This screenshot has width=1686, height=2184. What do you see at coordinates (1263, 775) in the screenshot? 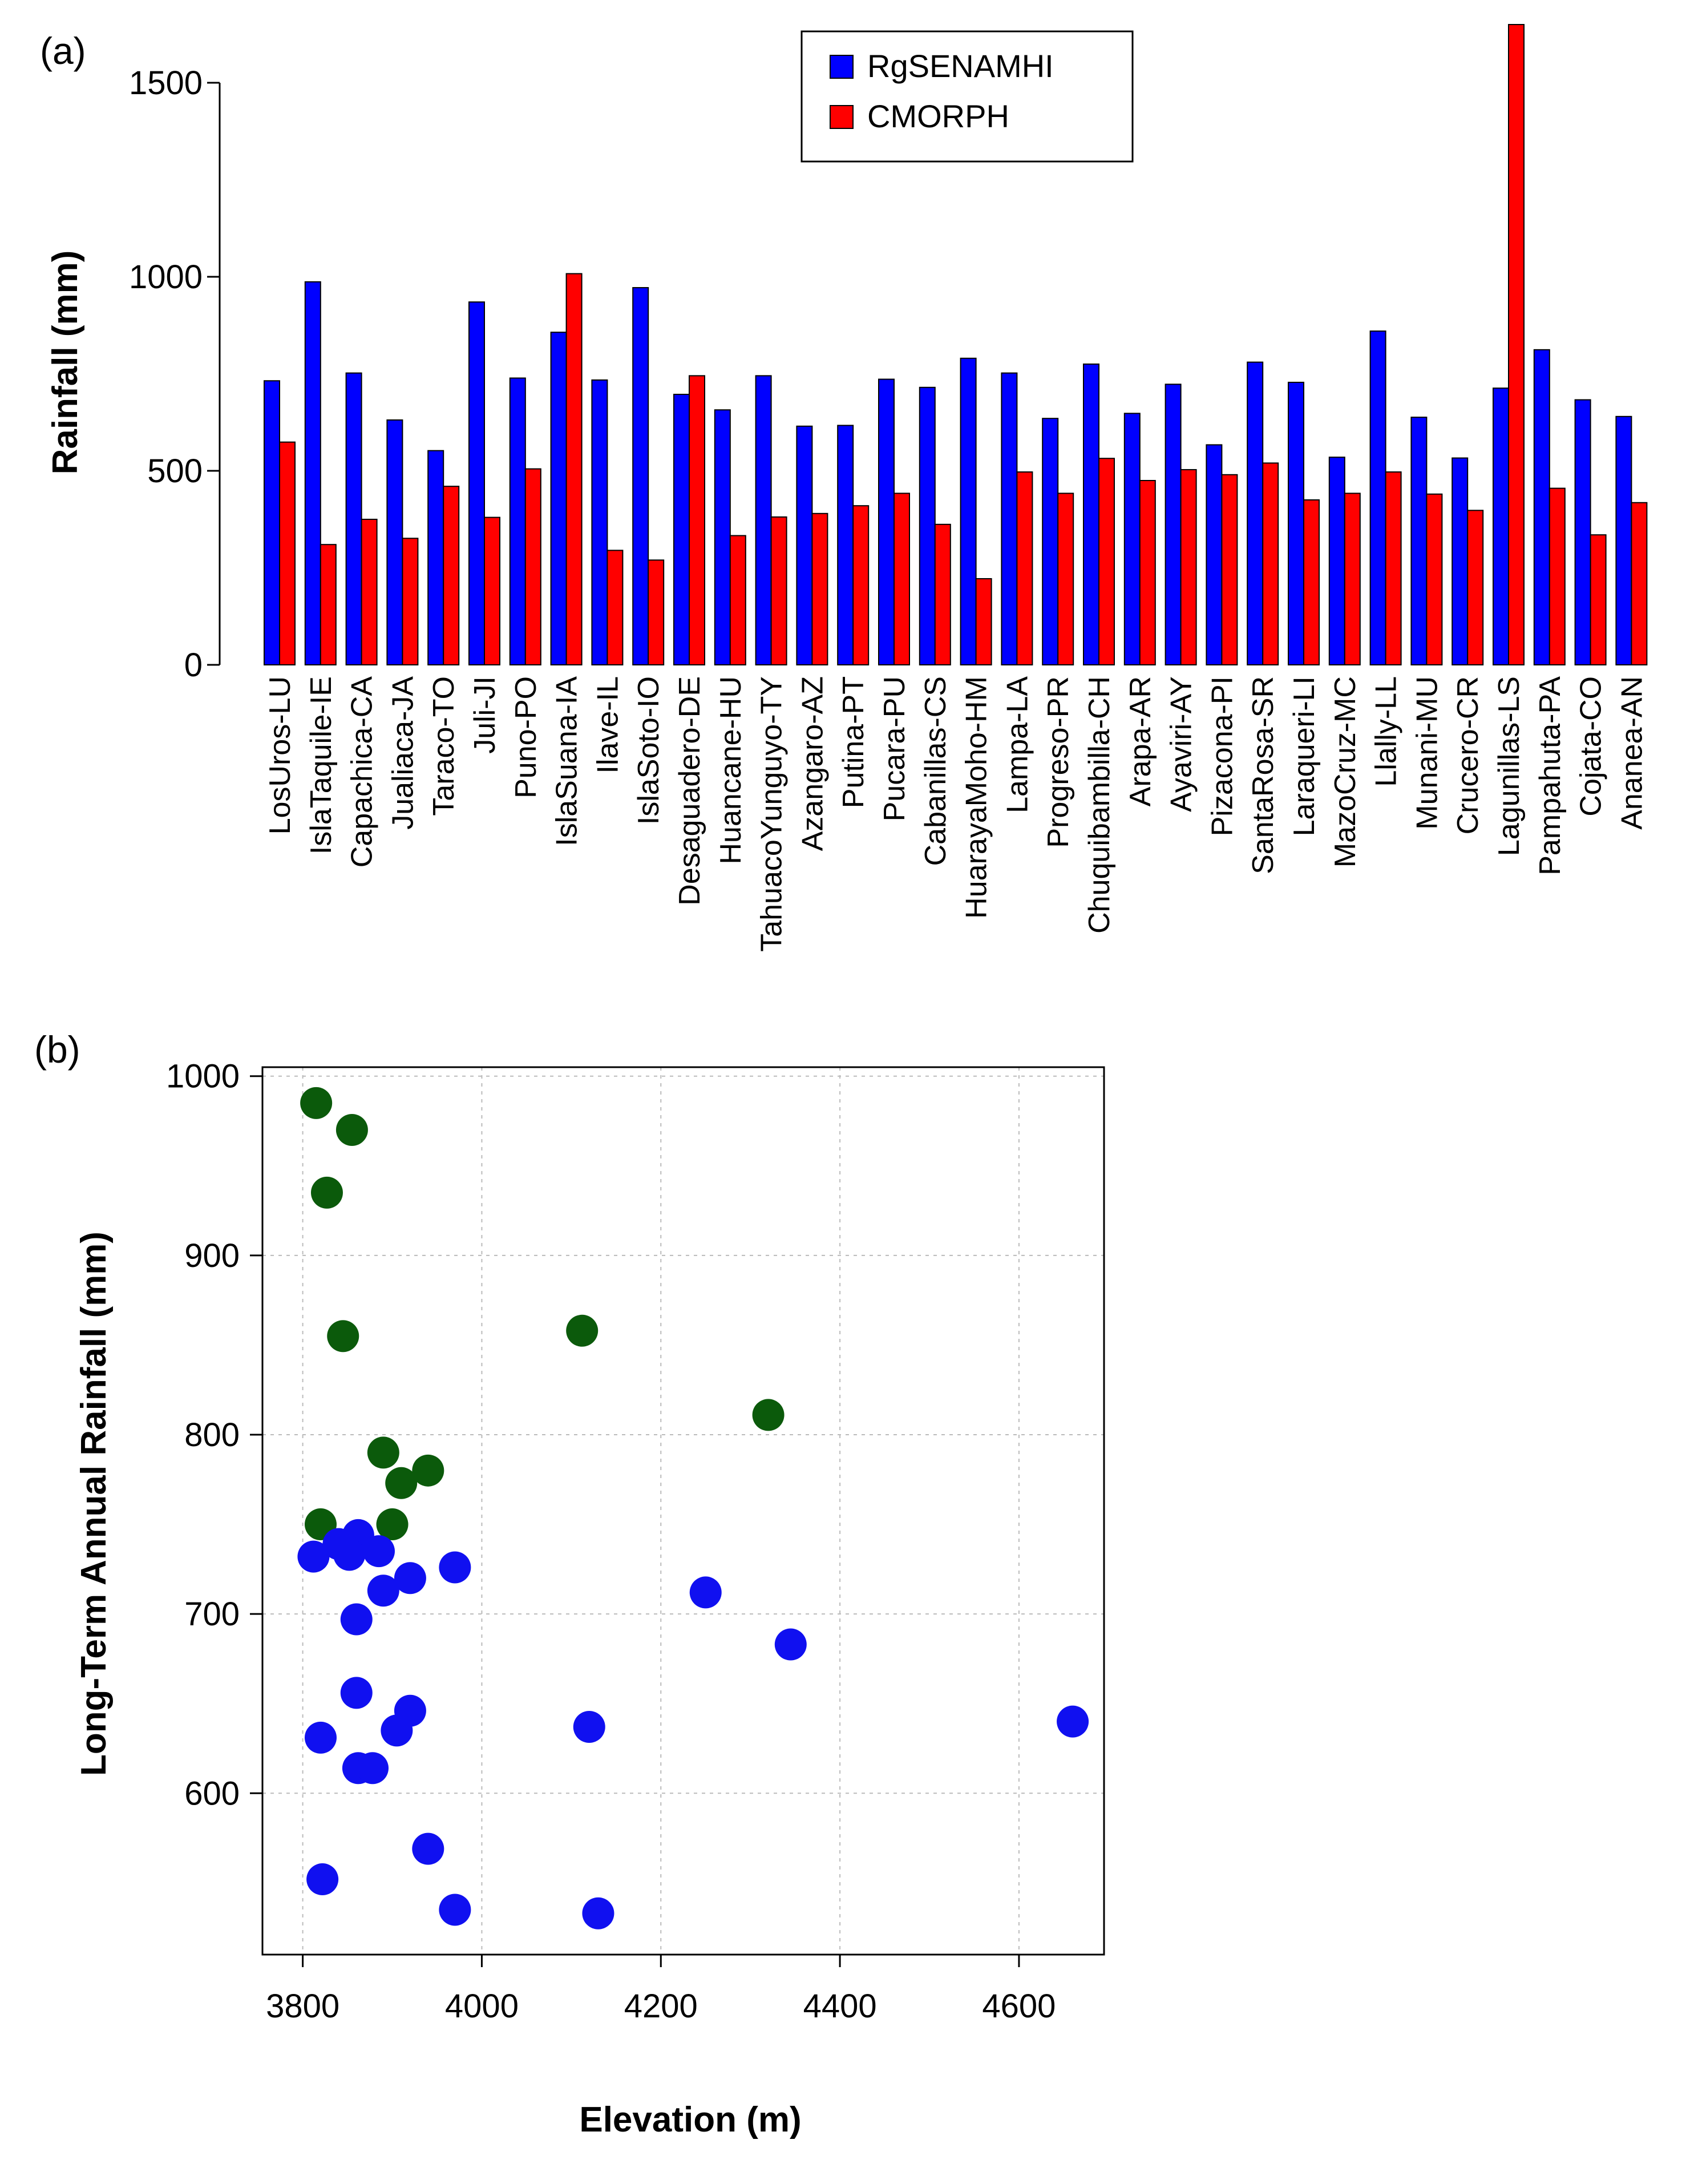
I see `category-label-santarosa-sr: SantaRosa-SR` at bounding box center [1263, 775].